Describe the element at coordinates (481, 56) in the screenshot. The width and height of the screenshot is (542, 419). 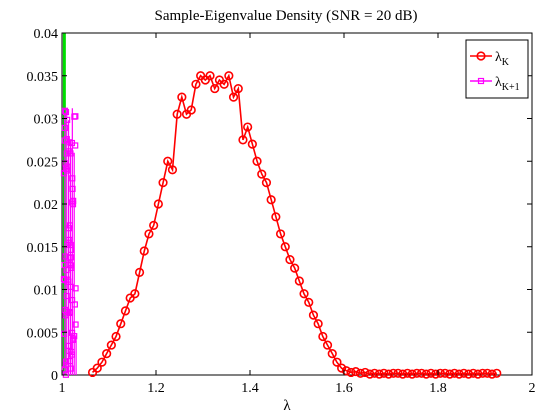
I see `legend-marker-lambda-k` at that location.